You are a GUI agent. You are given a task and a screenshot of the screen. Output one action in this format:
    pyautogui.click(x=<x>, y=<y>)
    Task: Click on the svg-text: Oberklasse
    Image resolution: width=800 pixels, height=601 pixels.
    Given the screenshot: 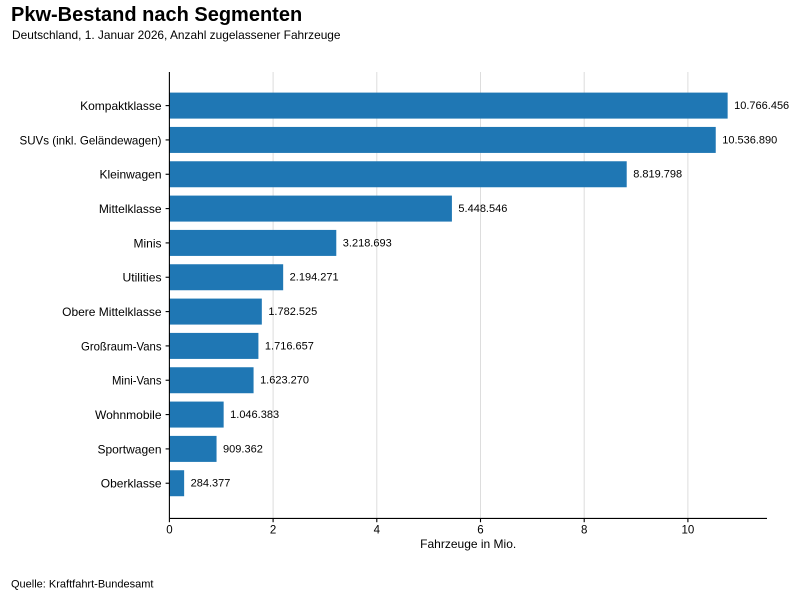 What is the action you would take?
    pyautogui.click(x=131, y=484)
    